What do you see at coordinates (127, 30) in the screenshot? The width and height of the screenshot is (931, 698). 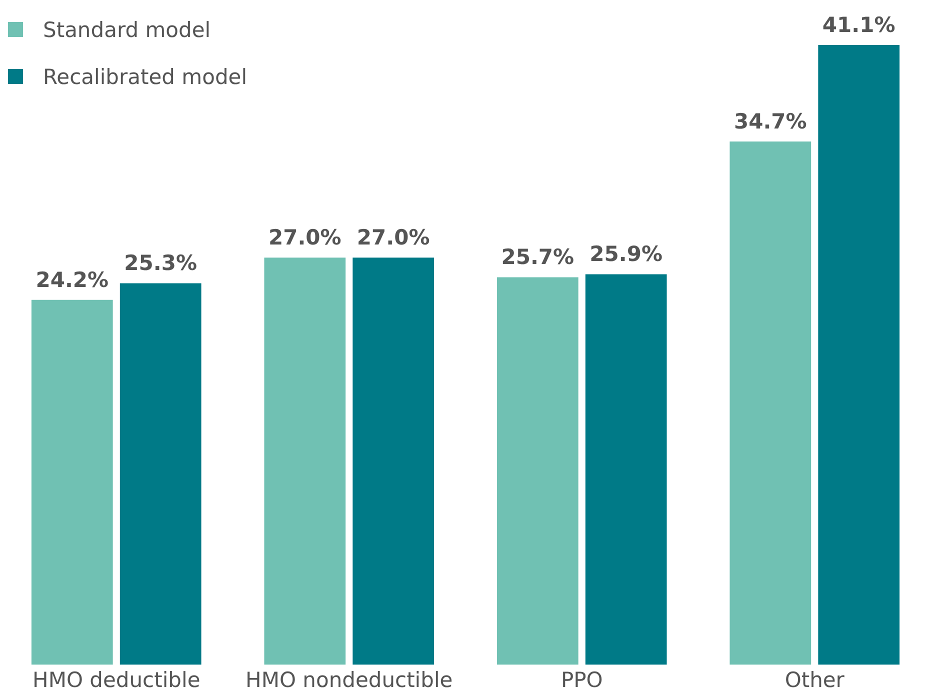 I see `legend-label: Standard model` at bounding box center [127, 30].